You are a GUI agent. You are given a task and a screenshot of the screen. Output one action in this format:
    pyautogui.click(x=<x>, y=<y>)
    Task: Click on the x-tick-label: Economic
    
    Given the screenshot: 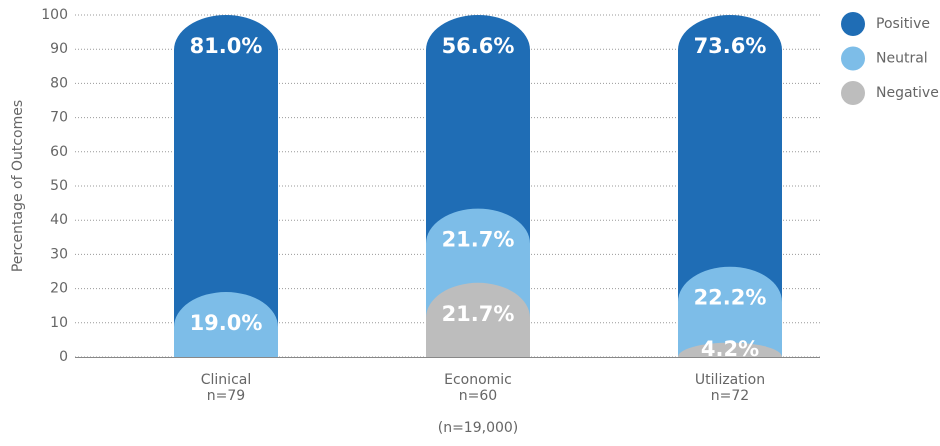 What is the action you would take?
    pyautogui.click(x=478, y=380)
    